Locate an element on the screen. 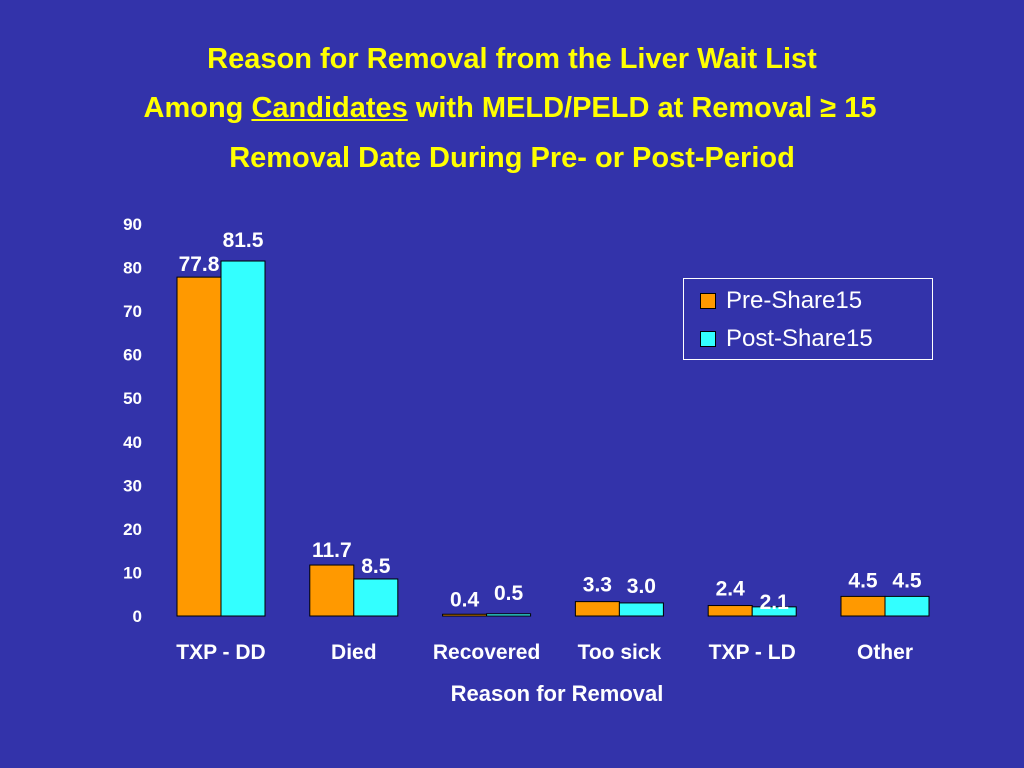 This screenshot has width=1024, height=768. x-axis-title: Reason for Removal is located at coordinates (557, 693).